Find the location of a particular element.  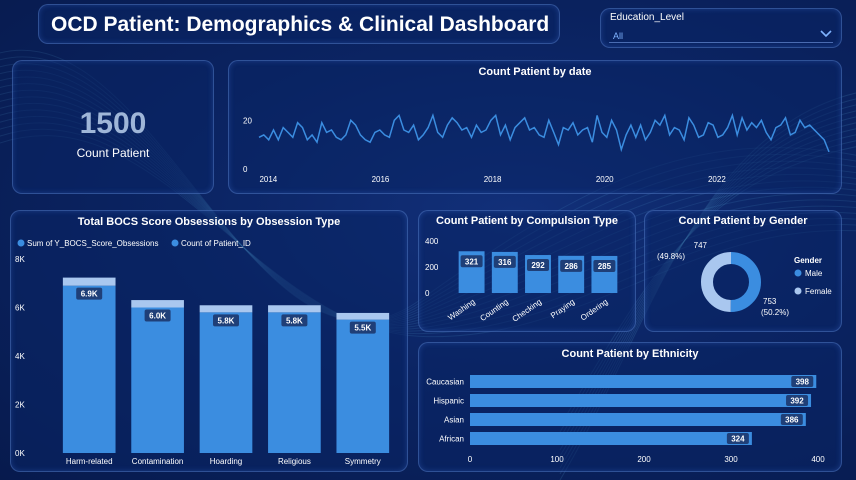

education-level-slicer: Education_Level All is located at coordinates (721, 28).